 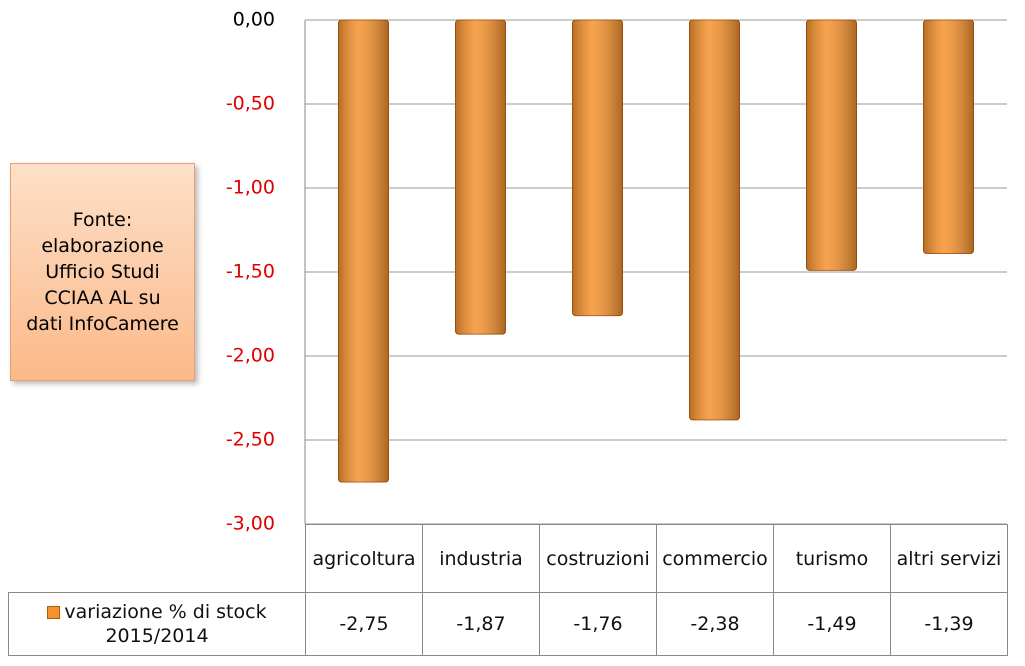 What do you see at coordinates (364, 558) in the screenshot?
I see `x-tick-label: agricoltura` at bounding box center [364, 558].